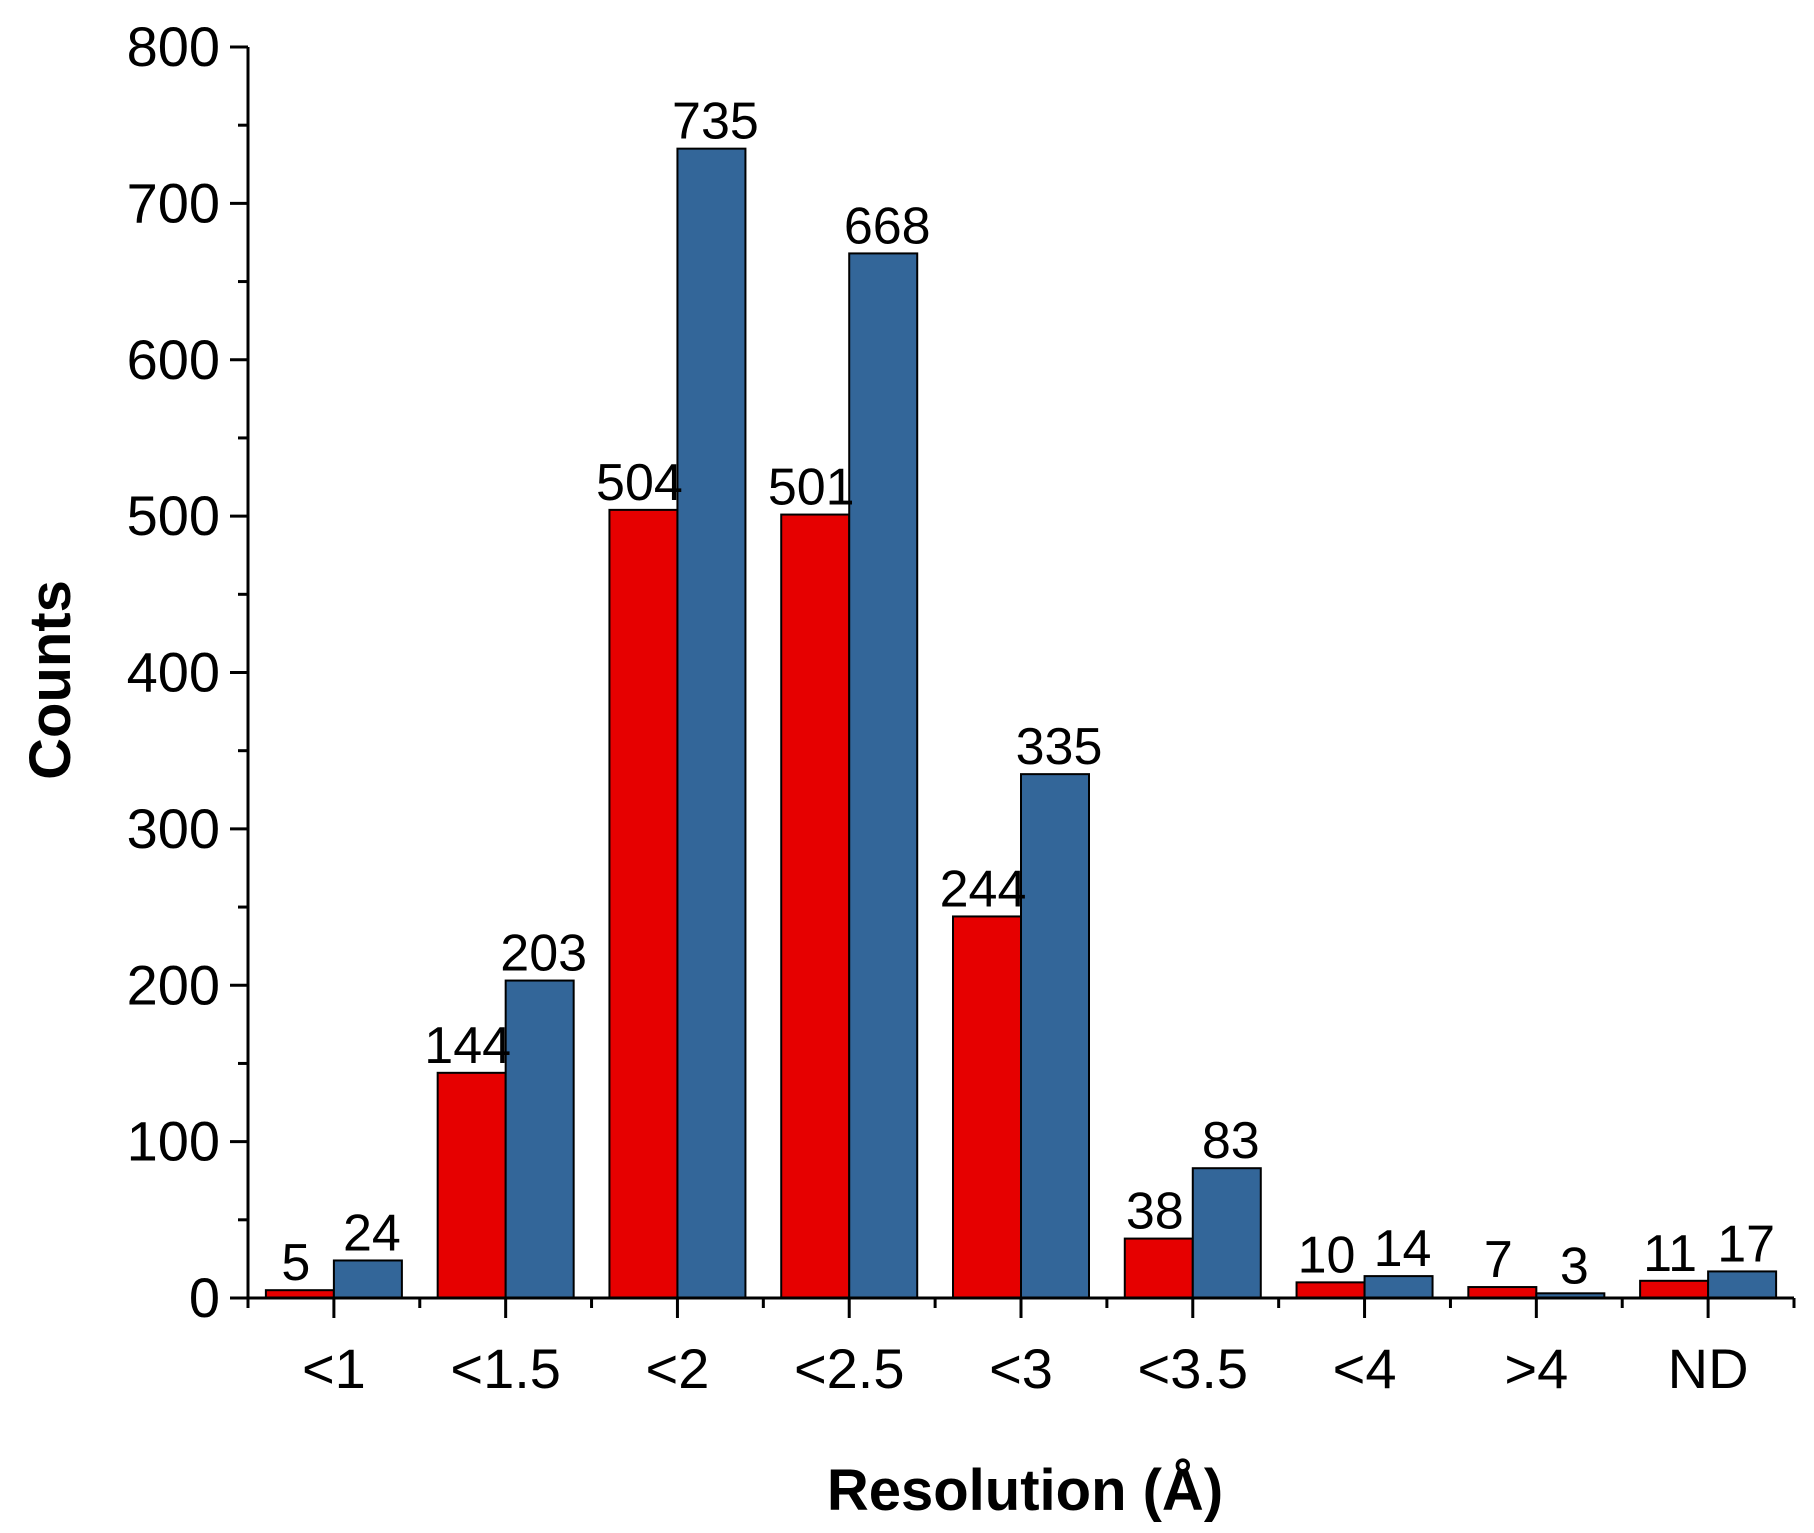 The image size is (1814, 1533). What do you see at coordinates (204, 1297) in the screenshot?
I see `y-tick-label: 0` at bounding box center [204, 1297].